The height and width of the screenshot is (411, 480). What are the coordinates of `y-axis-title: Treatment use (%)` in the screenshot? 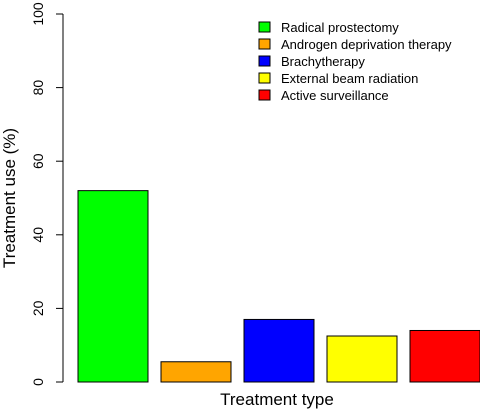 It's located at (9, 198).